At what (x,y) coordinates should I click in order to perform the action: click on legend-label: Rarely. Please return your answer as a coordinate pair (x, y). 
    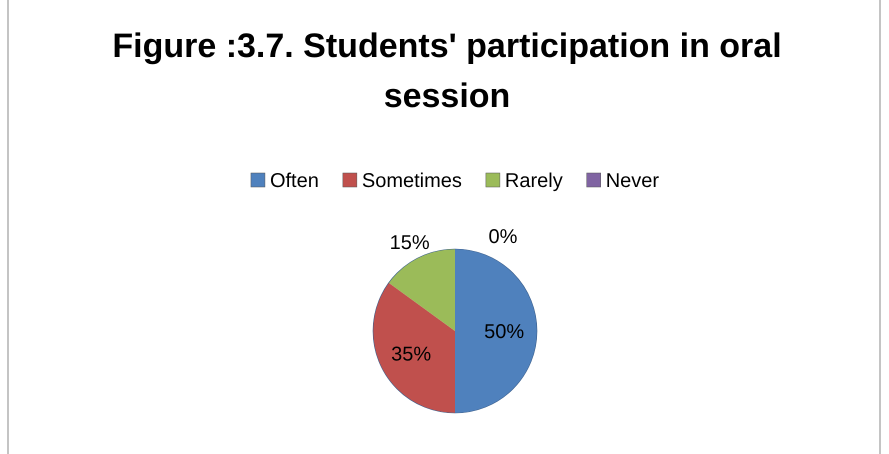
    Looking at the image, I should click on (533, 181).